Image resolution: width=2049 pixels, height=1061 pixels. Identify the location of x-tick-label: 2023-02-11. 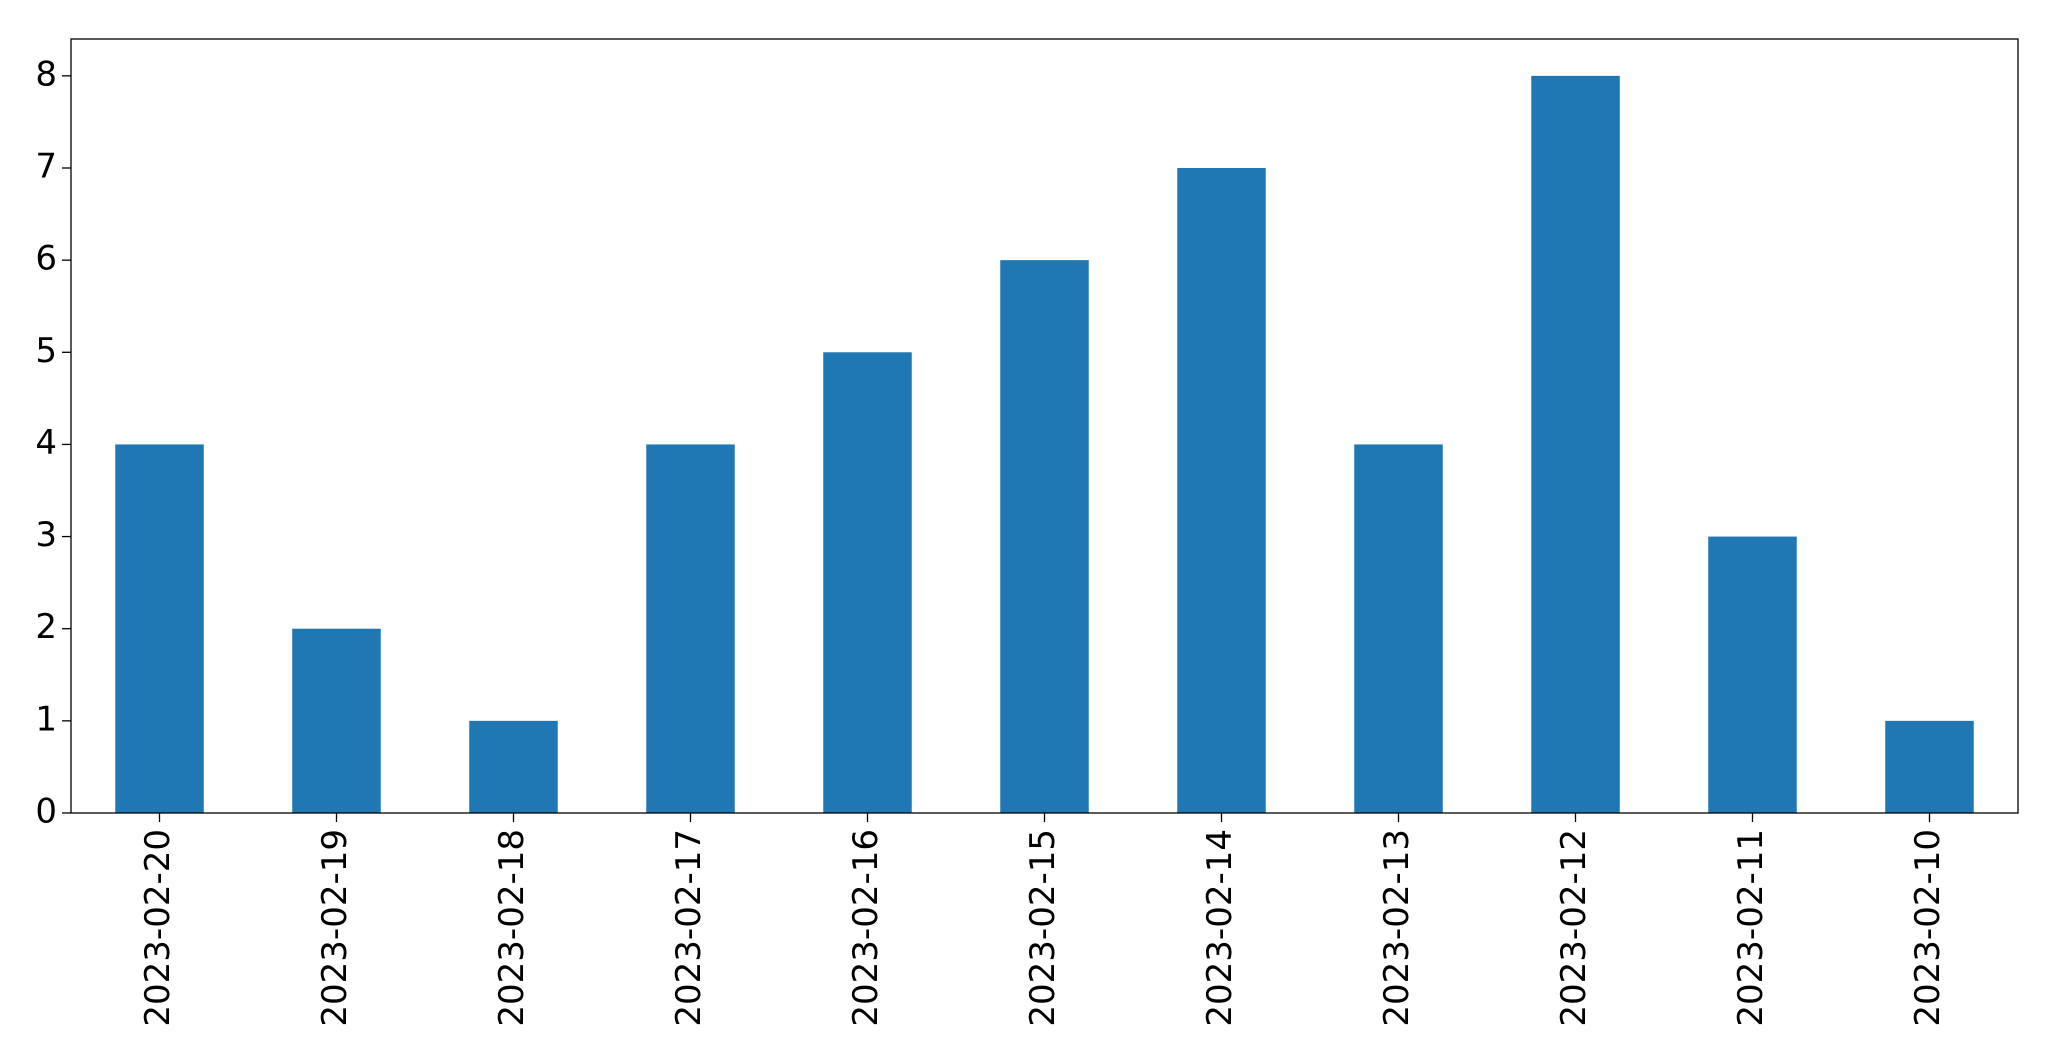
(1751, 928).